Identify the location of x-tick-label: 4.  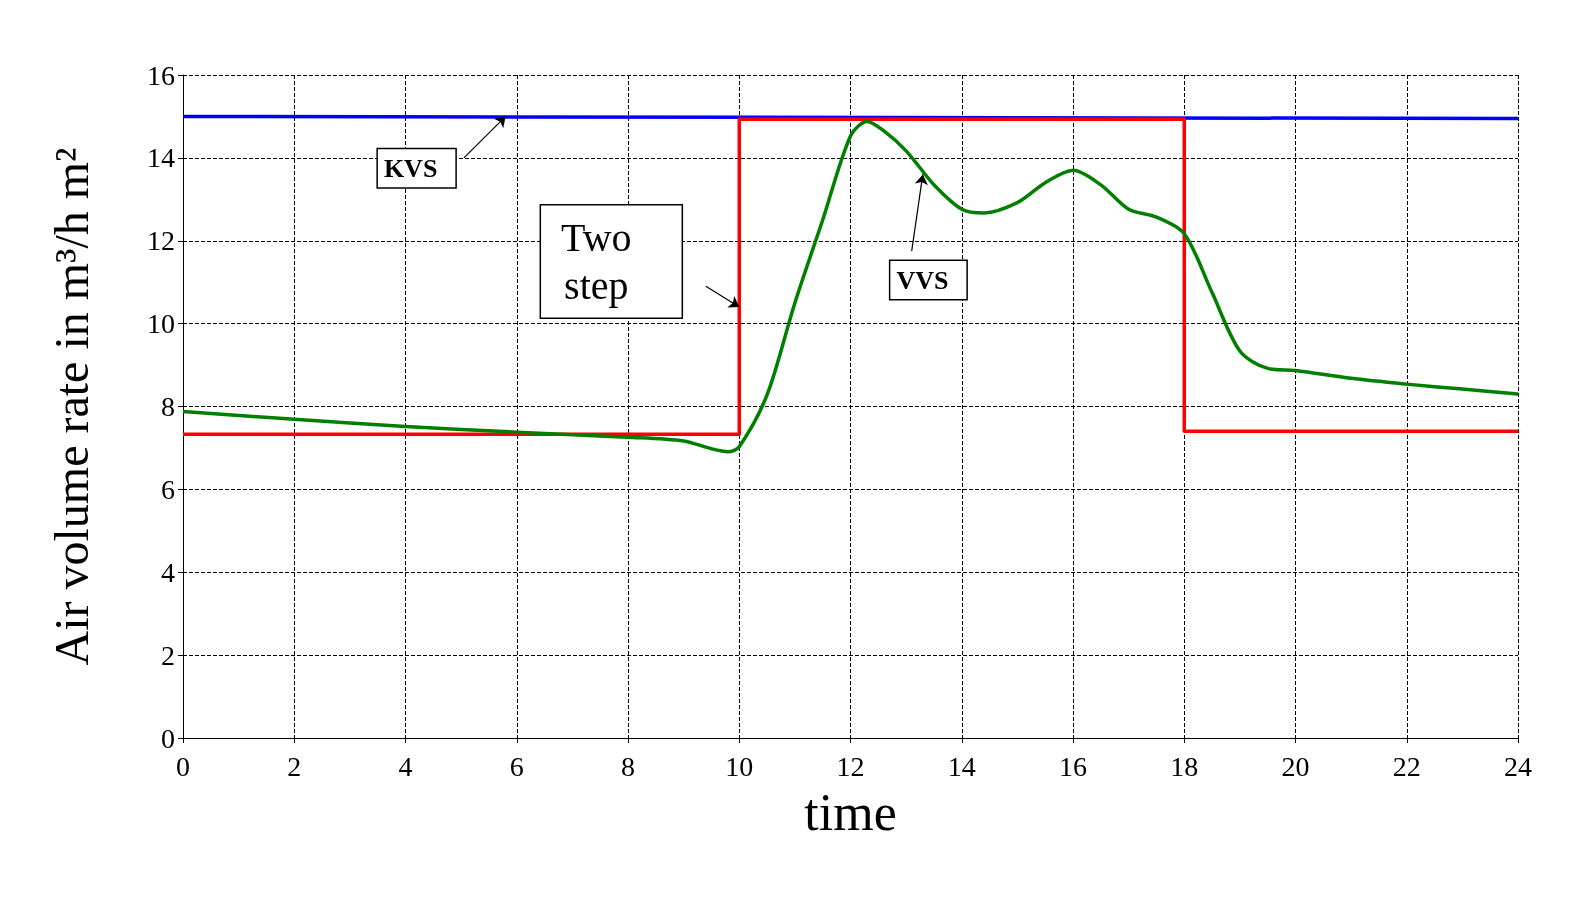
(405, 766).